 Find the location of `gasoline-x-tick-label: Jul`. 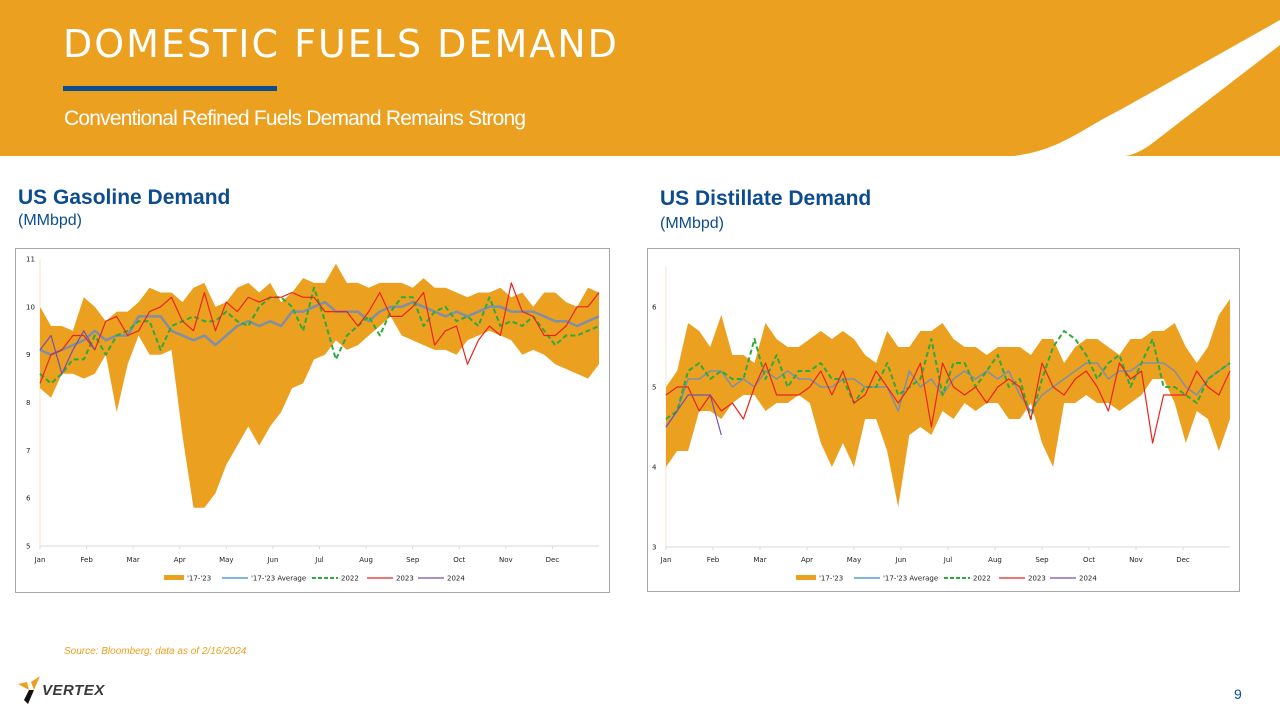

gasoline-x-tick-label: Jul is located at coordinates (319, 560).